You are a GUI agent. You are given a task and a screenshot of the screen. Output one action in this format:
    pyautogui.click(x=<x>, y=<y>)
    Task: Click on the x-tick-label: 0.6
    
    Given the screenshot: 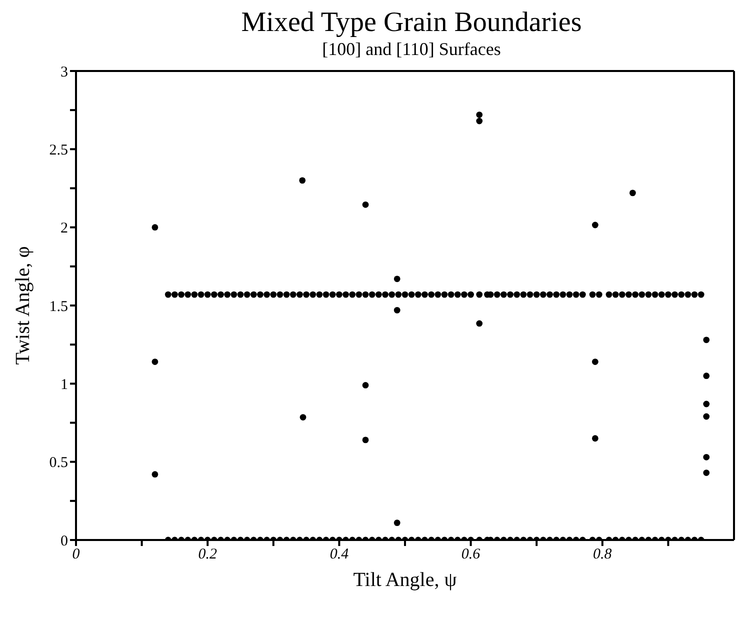 What is the action you would take?
    pyautogui.click(x=471, y=554)
    